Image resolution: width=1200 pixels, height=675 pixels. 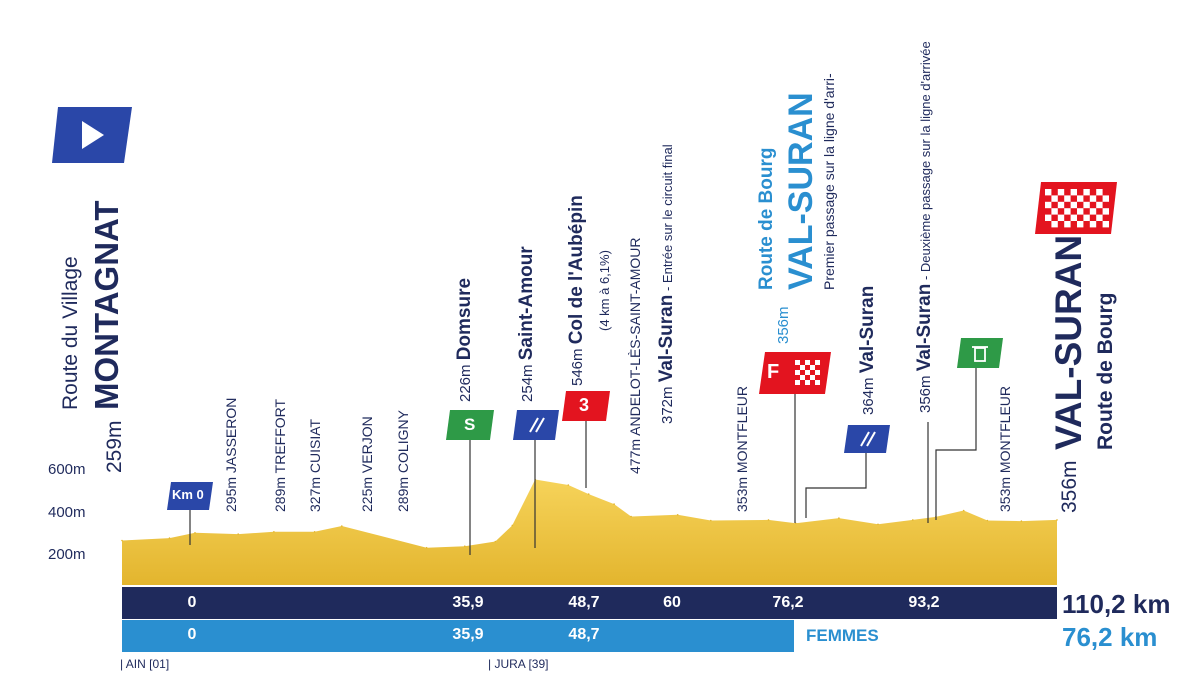 What do you see at coordinates (280, 455) in the screenshot?
I see `label-treffort: 289m TREFFORT` at bounding box center [280, 455].